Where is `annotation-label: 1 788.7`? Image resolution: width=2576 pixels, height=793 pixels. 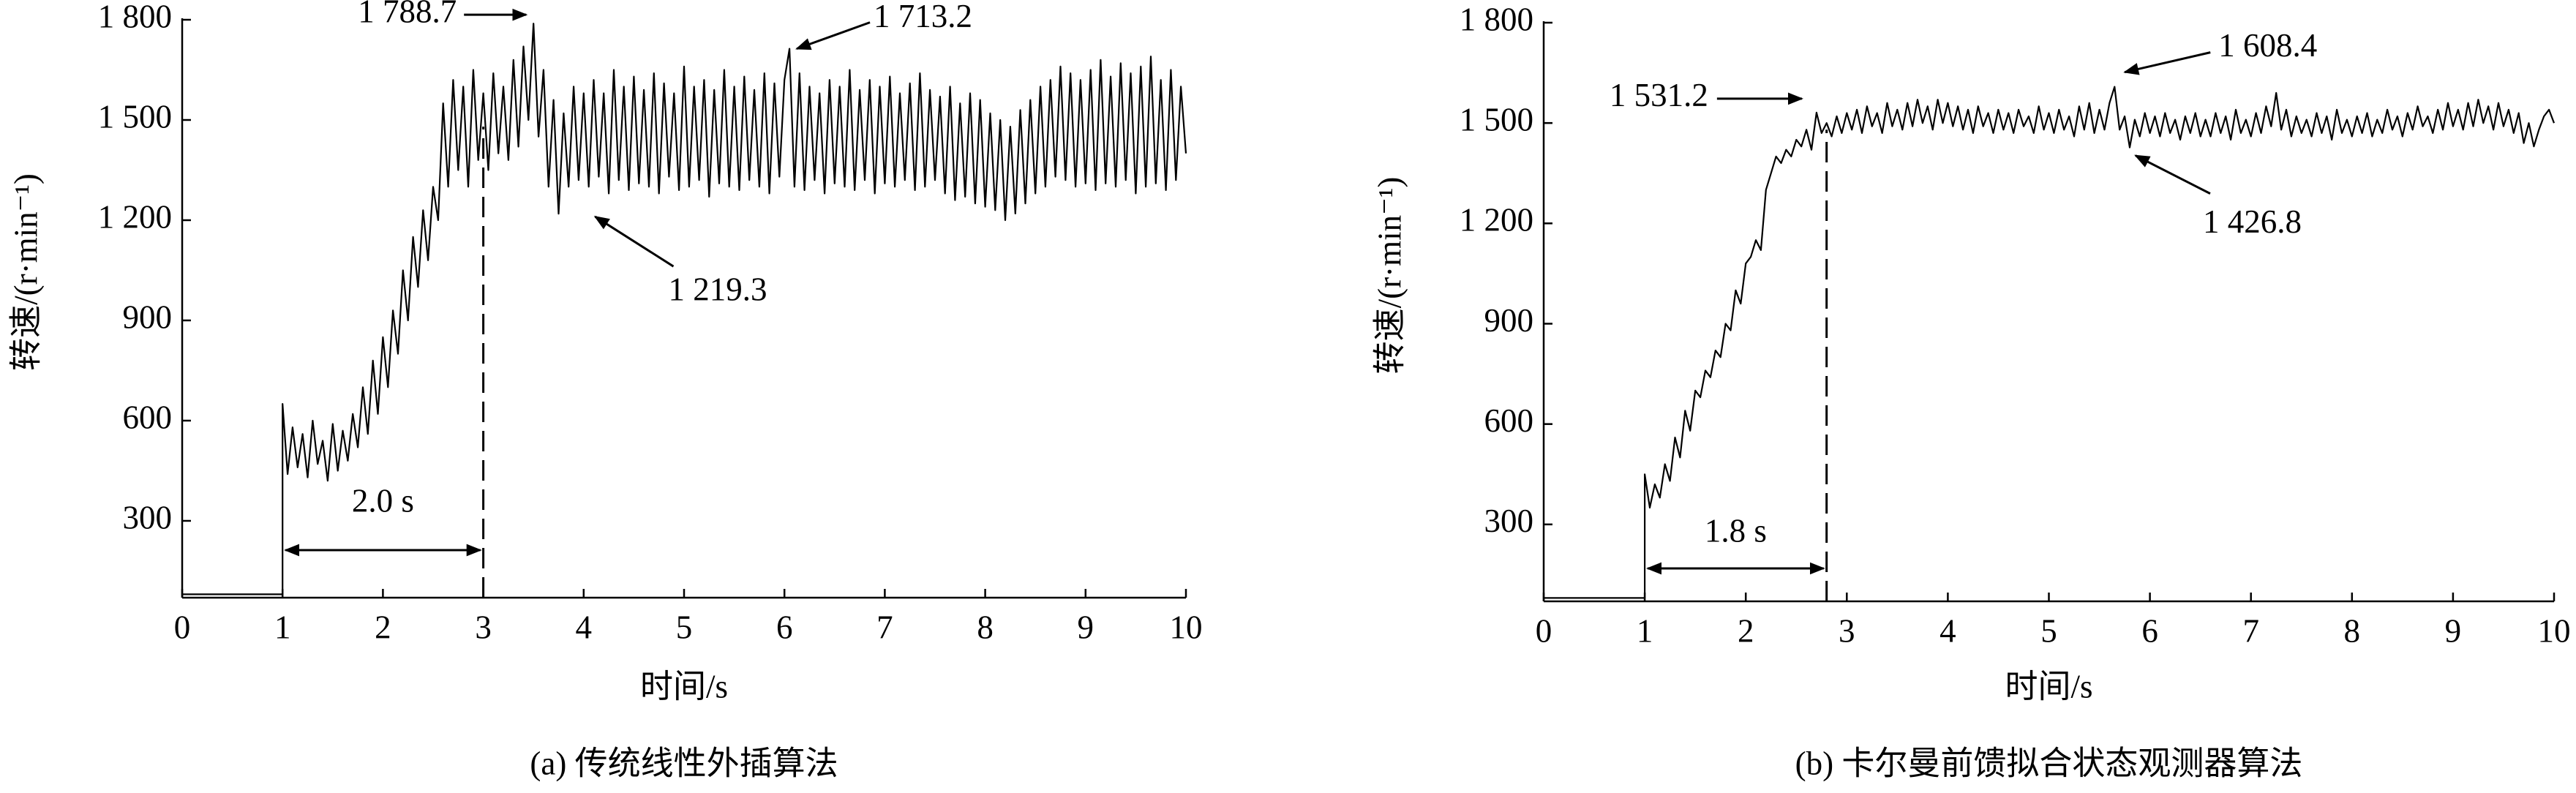
annotation-label: 1 788.7 is located at coordinates (407, 14).